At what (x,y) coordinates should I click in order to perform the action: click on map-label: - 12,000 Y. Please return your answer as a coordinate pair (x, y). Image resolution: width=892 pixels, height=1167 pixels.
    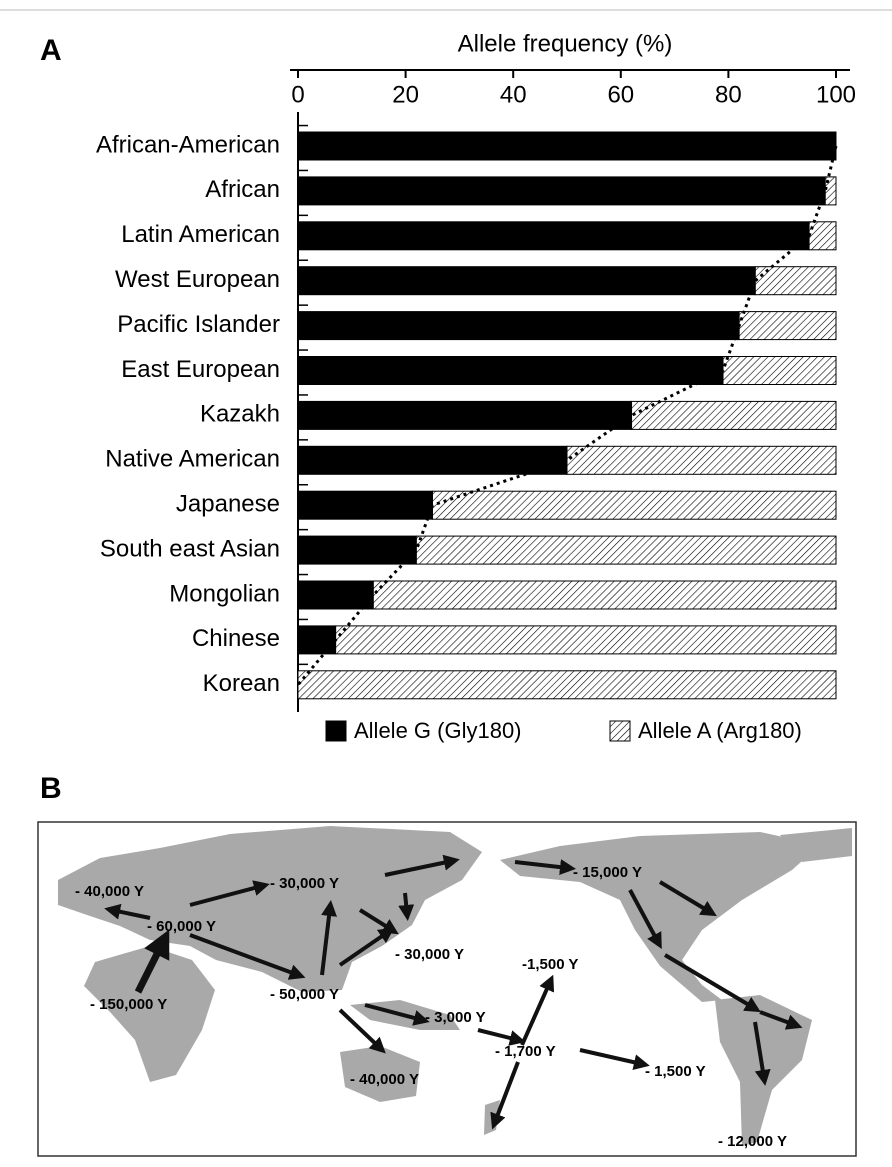
    Looking at the image, I should click on (752, 1141).